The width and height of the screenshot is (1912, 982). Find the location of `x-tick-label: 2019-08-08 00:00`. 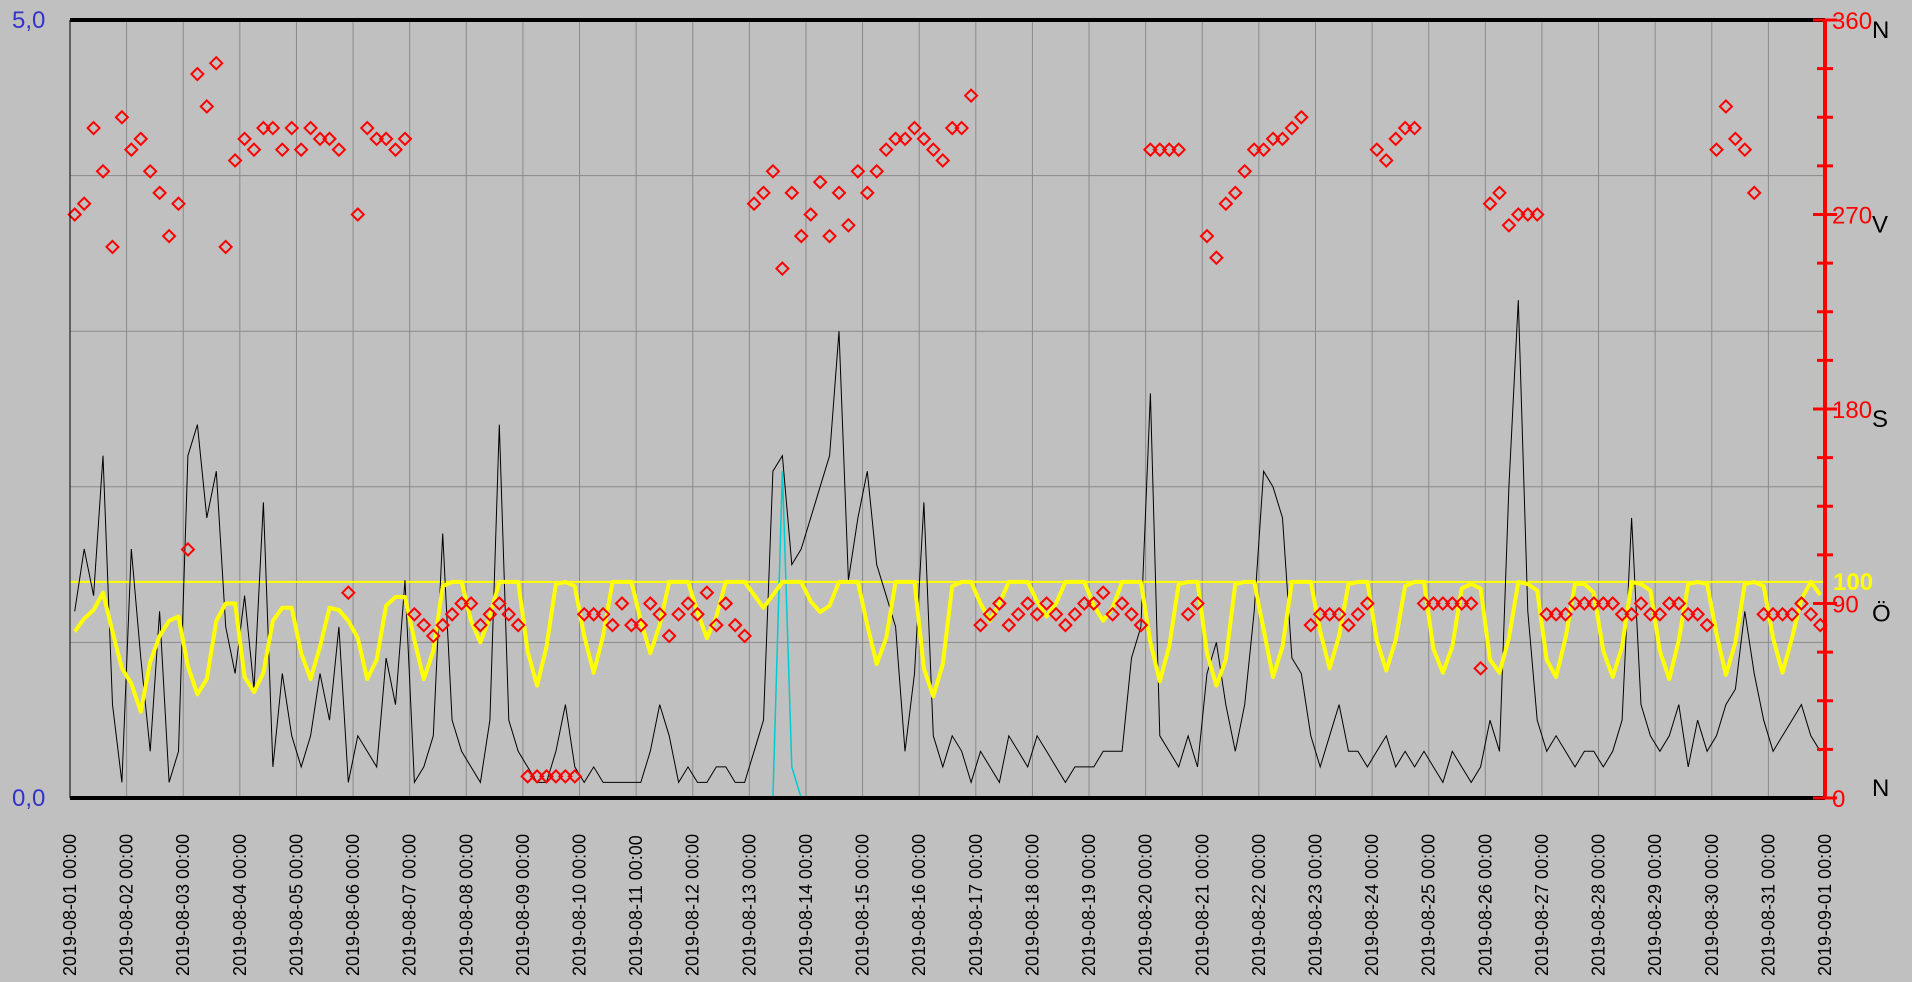

x-tick-label: 2019-08-08 00:00 is located at coordinates (466, 905).